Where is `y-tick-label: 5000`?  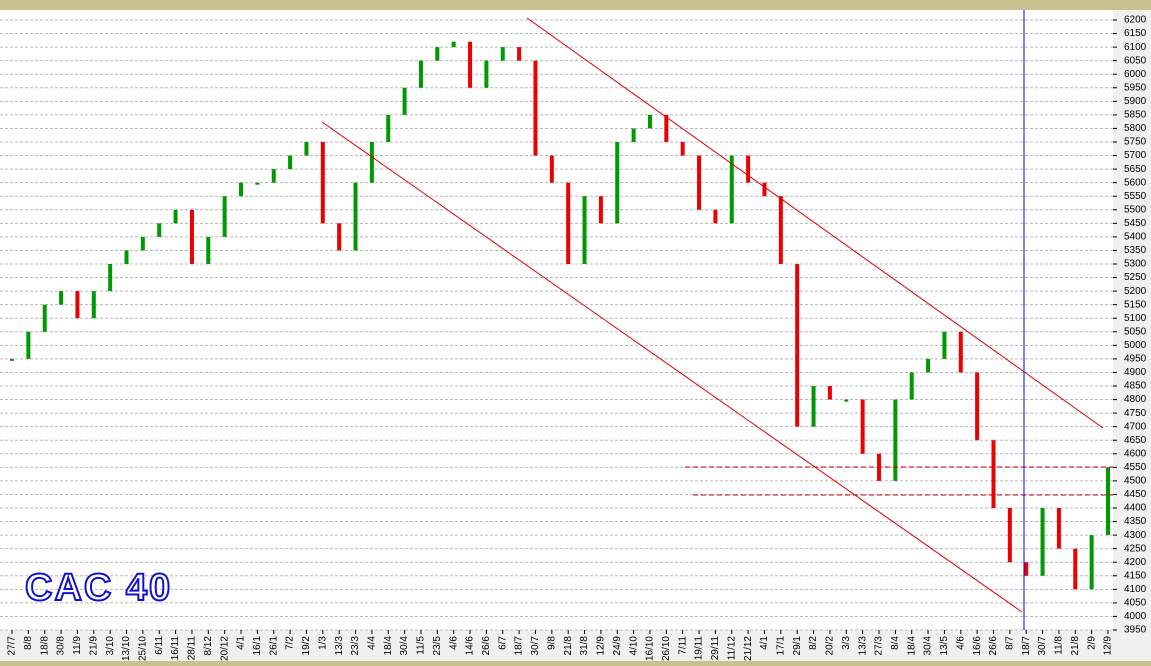 y-tick-label: 5000 is located at coordinates (1135, 345).